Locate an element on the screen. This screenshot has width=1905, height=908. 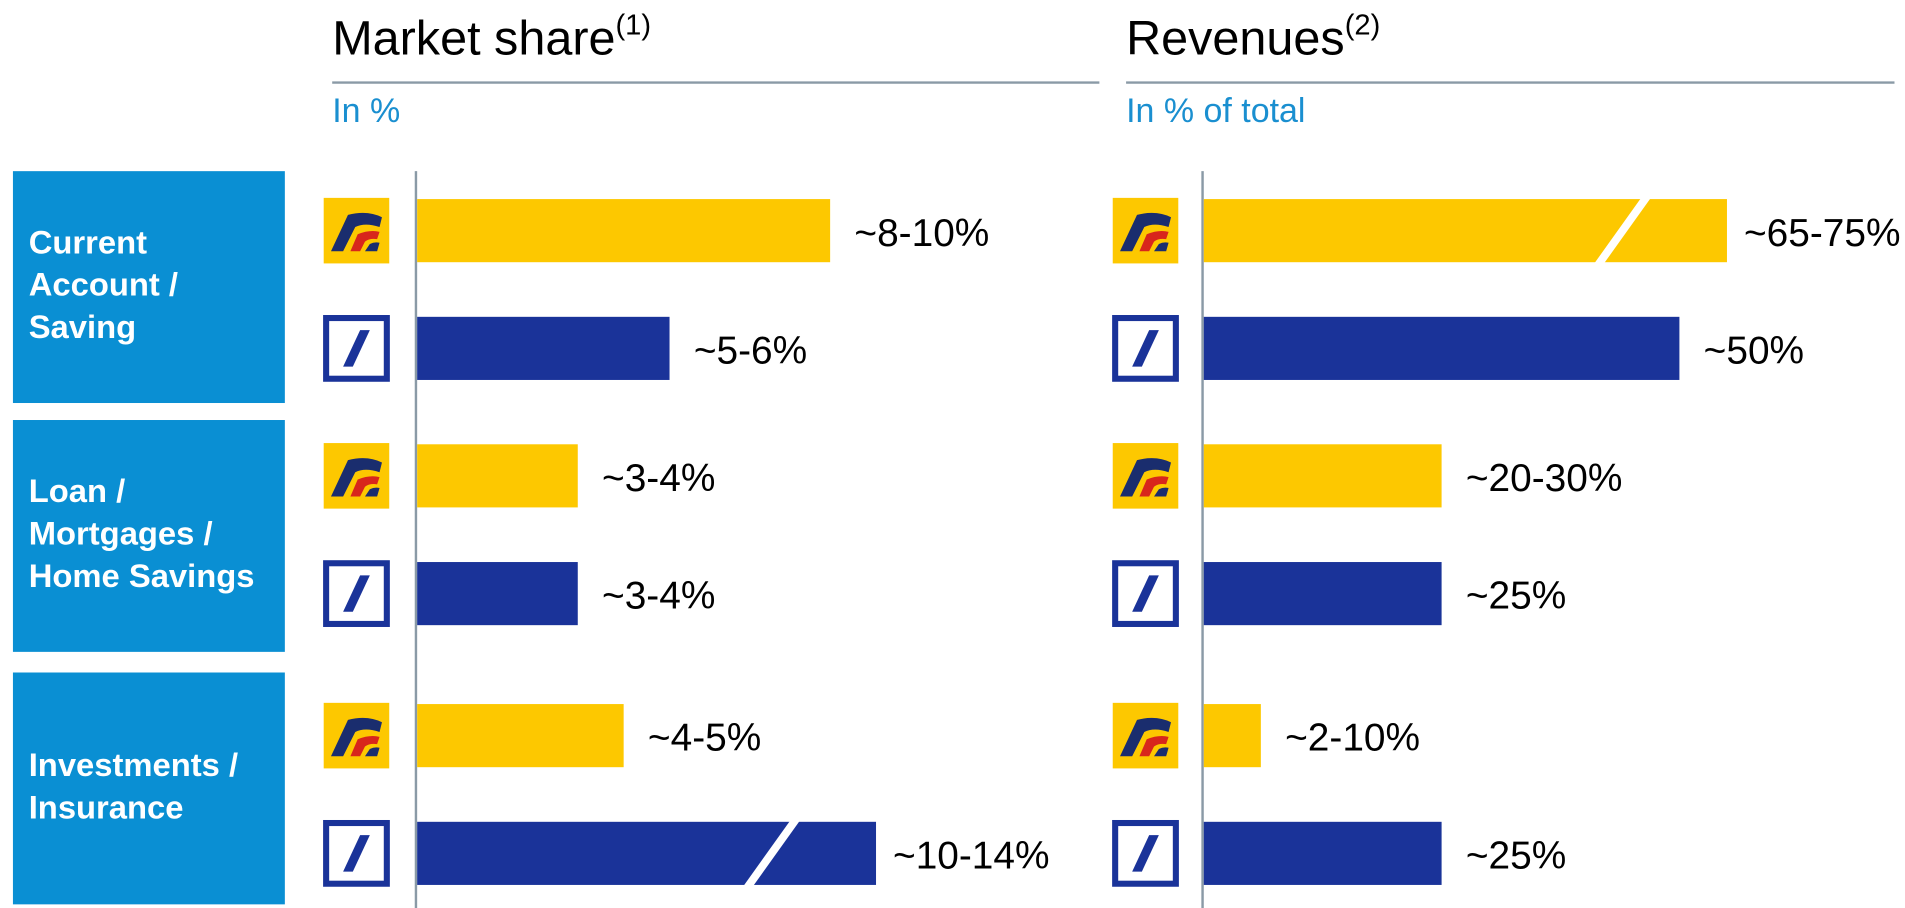
value-label: ~10-14% is located at coordinates (971, 855).